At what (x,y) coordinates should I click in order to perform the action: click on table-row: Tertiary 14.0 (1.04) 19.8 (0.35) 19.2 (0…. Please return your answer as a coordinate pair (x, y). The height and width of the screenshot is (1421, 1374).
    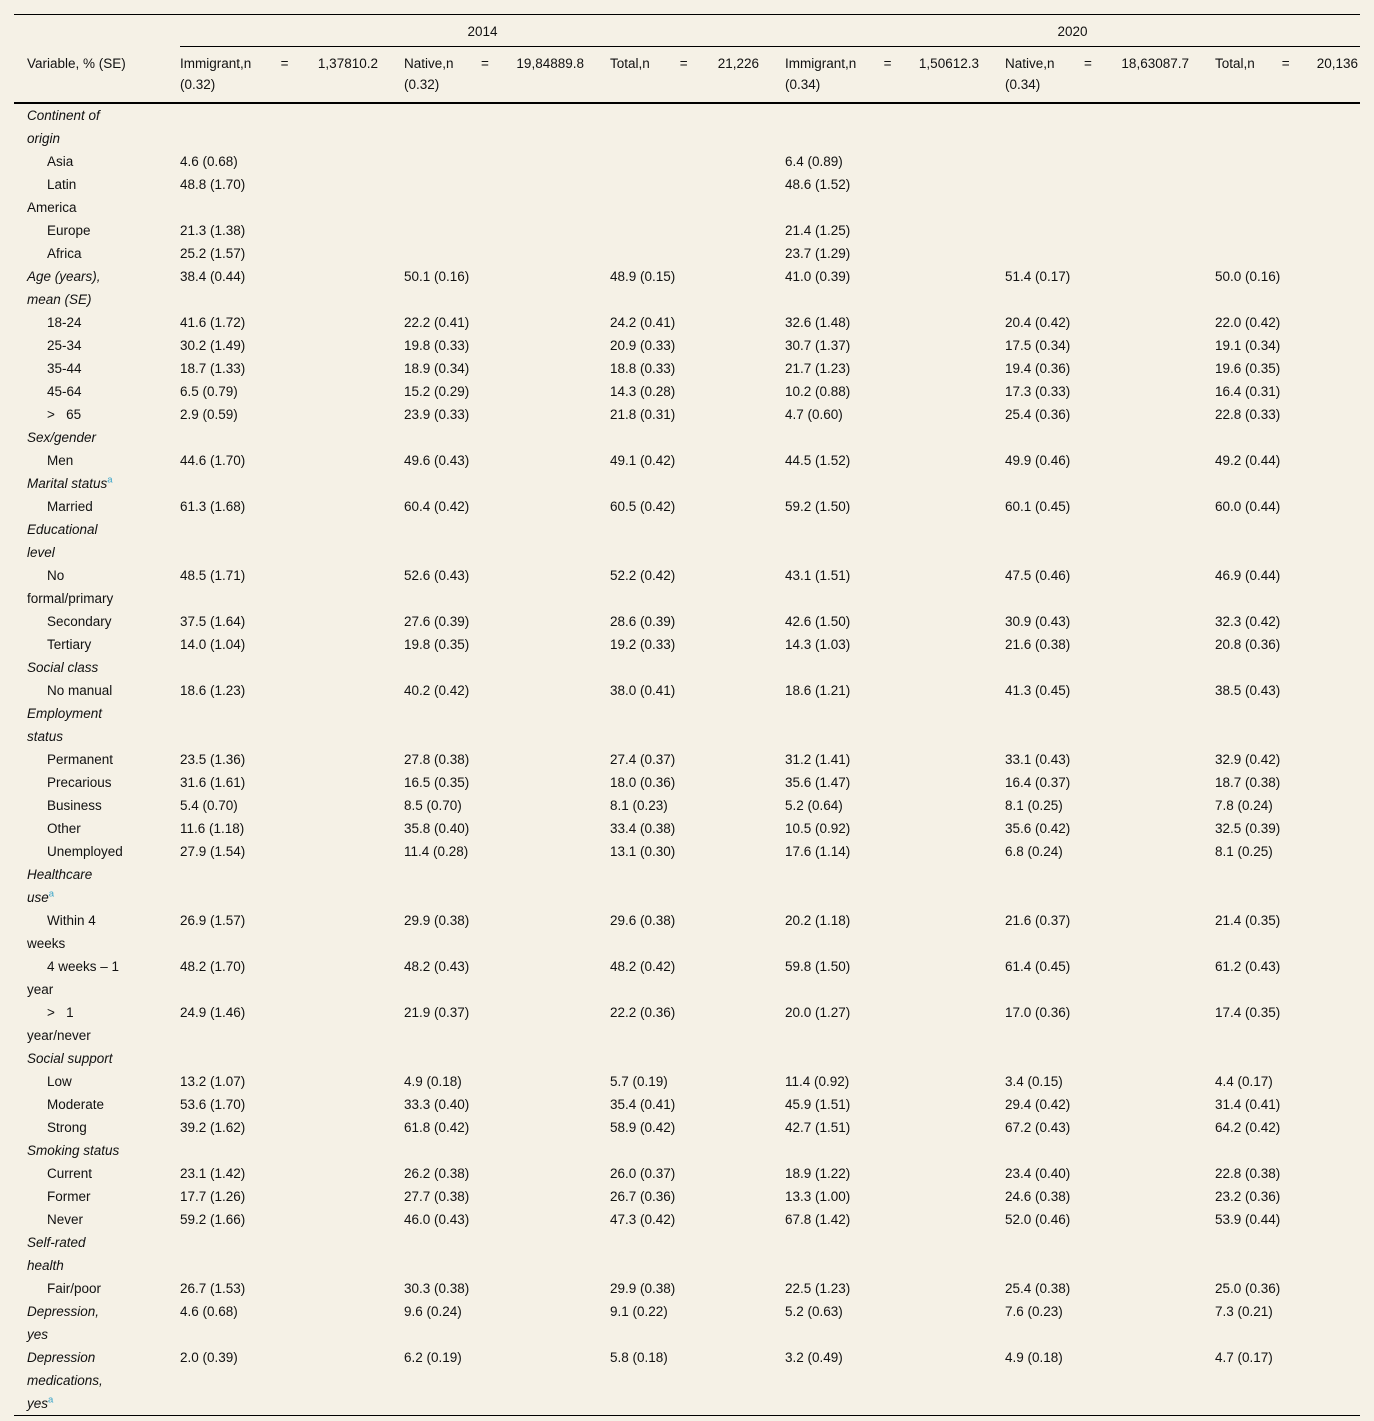
    Looking at the image, I should click on (687, 644).